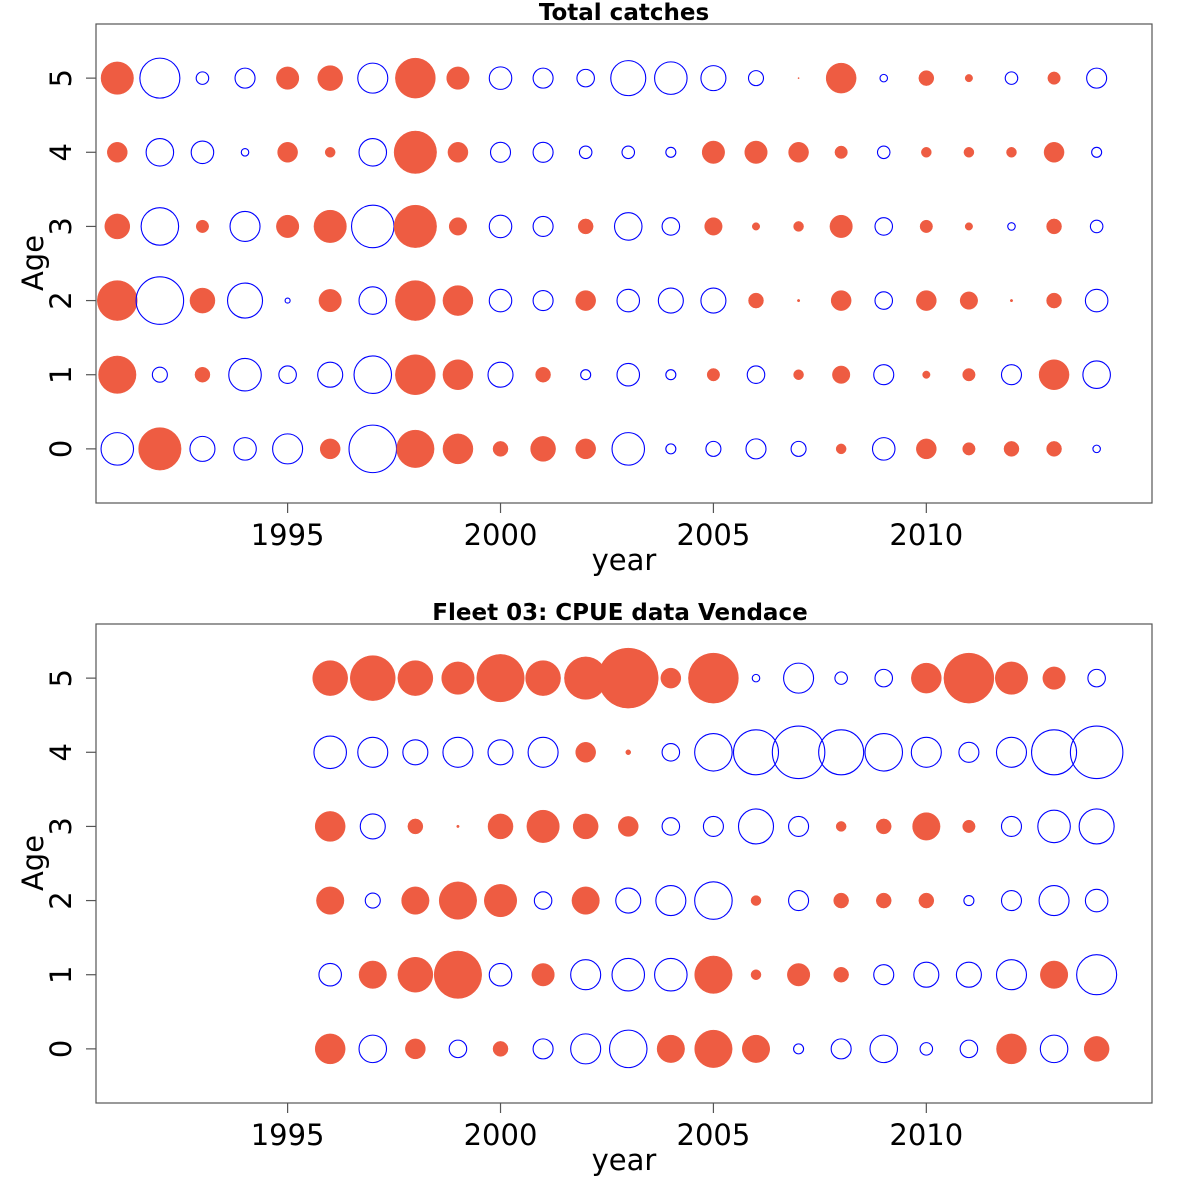 This screenshot has height=1200, width=1200. I want to click on x-tick-label: 2005, so click(714, 535).